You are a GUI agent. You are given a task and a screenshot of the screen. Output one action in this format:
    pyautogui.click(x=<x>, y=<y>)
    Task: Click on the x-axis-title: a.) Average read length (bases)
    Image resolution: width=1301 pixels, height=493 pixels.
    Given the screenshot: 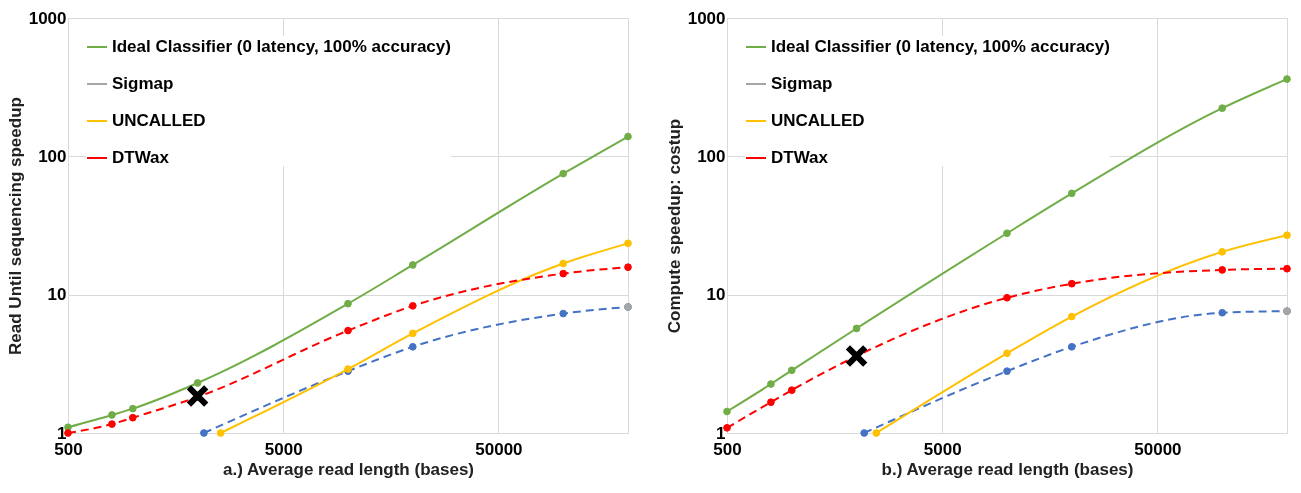 What is the action you would take?
    pyautogui.click(x=348, y=469)
    